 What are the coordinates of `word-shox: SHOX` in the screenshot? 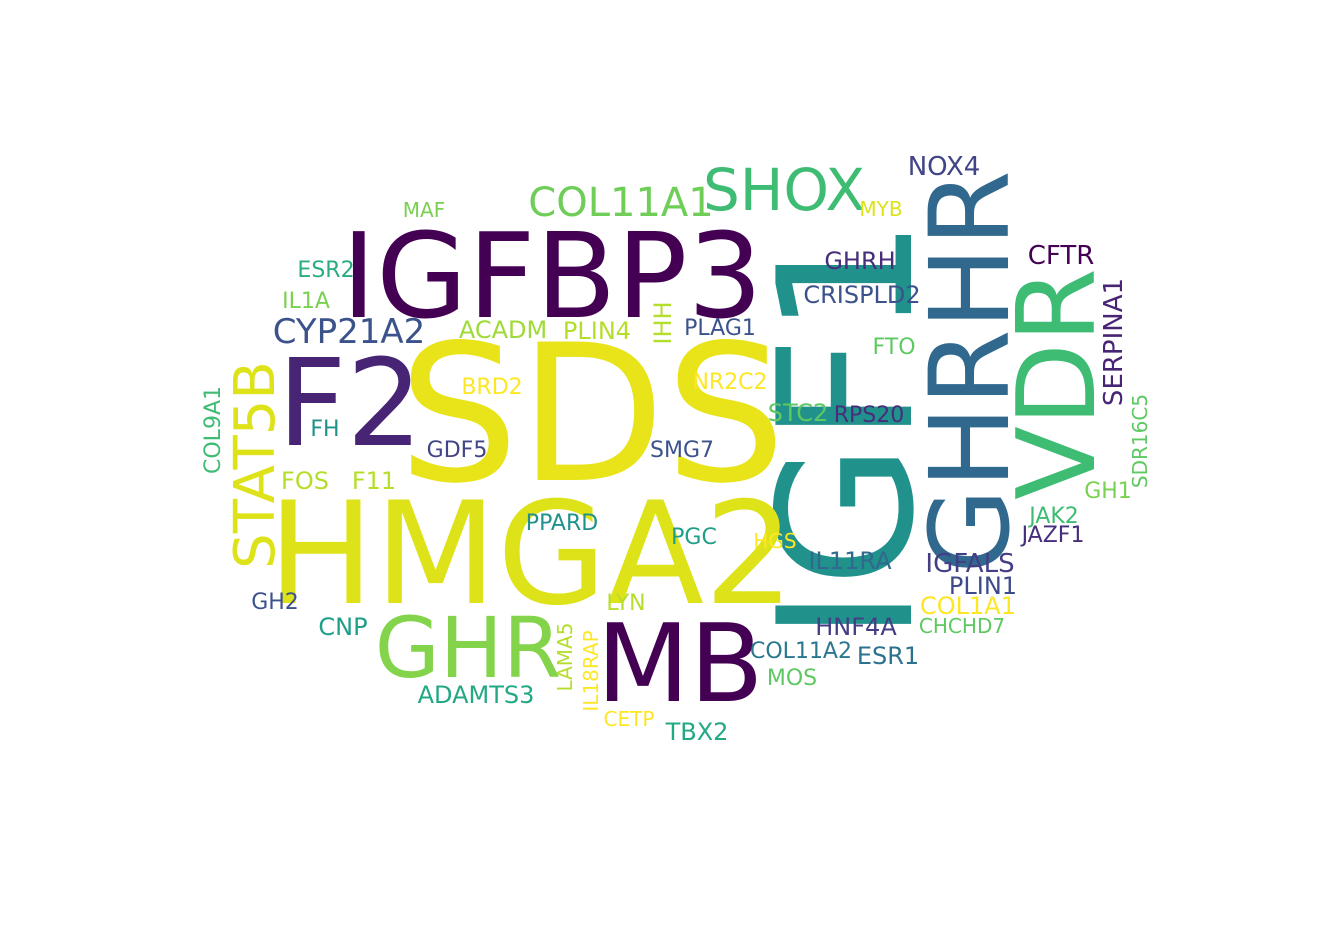 It's located at (784, 190).